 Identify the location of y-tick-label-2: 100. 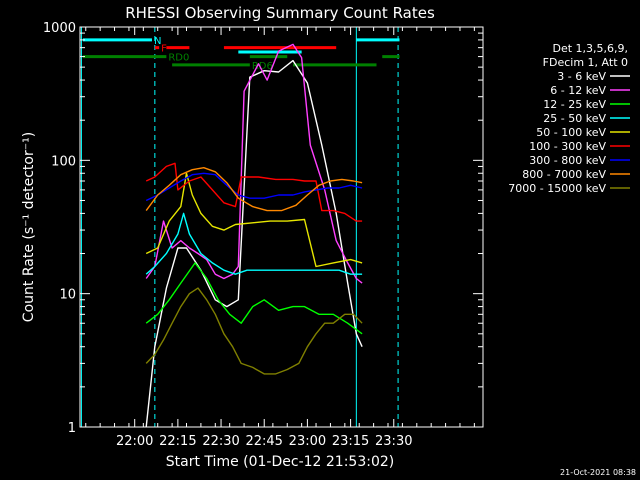
(63, 161).